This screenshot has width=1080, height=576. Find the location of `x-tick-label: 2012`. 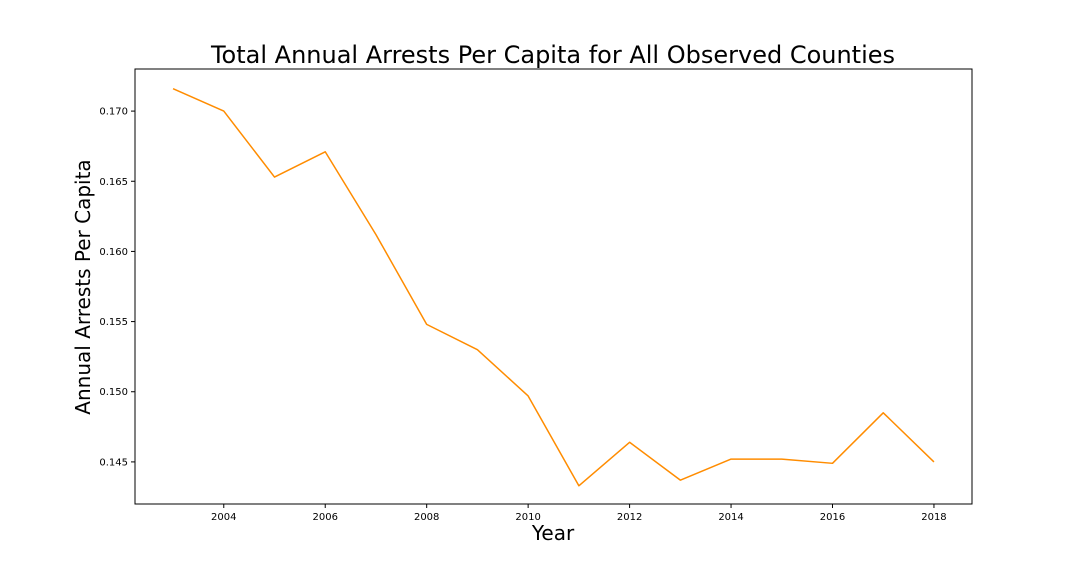

x-tick-label: 2012 is located at coordinates (629, 517).